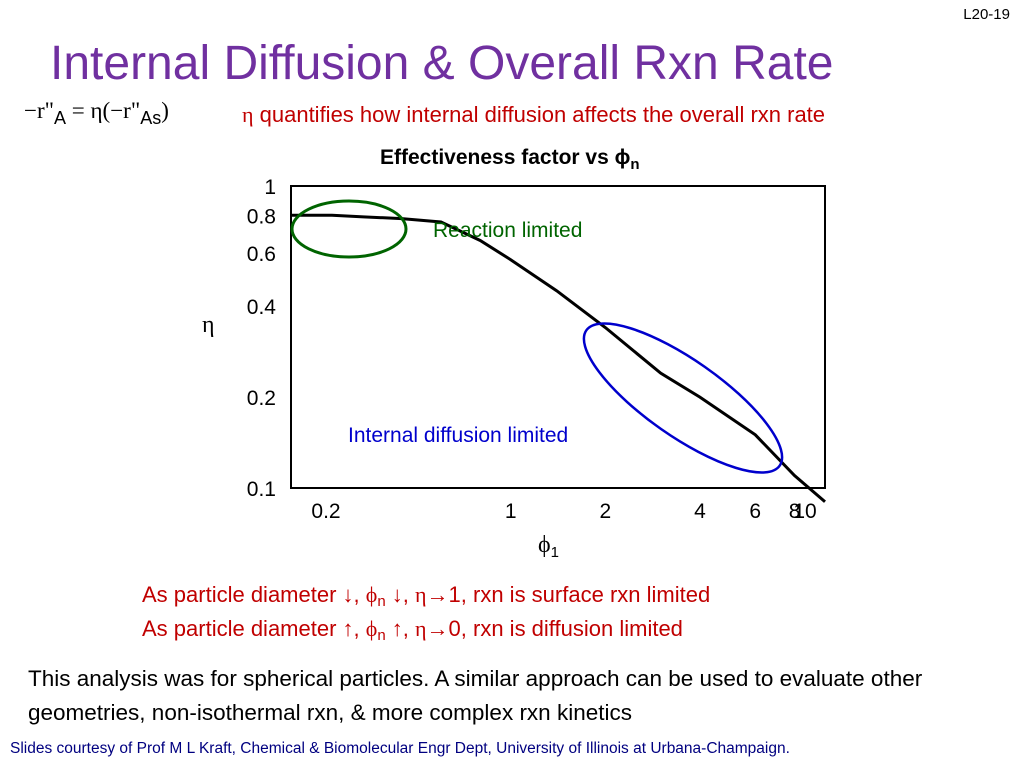  I want to click on reaction-limited-label: Reaction limited, so click(507, 230).